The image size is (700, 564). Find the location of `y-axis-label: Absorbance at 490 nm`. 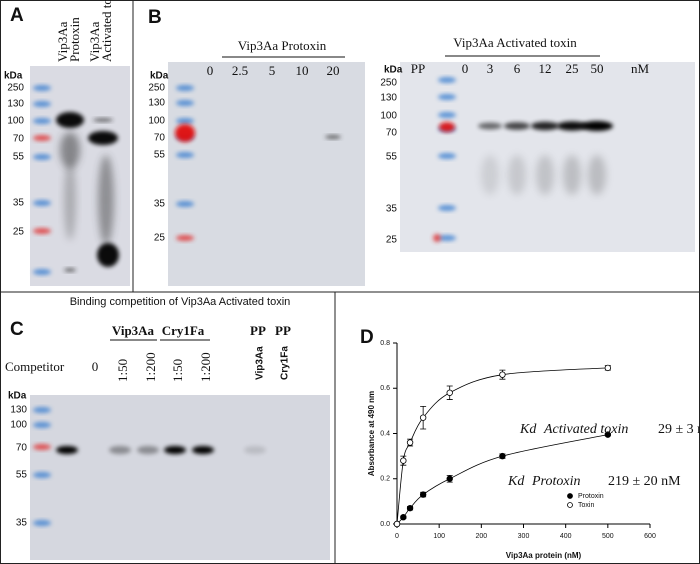

y-axis-label: Absorbance at 490 nm is located at coordinates (371, 433).